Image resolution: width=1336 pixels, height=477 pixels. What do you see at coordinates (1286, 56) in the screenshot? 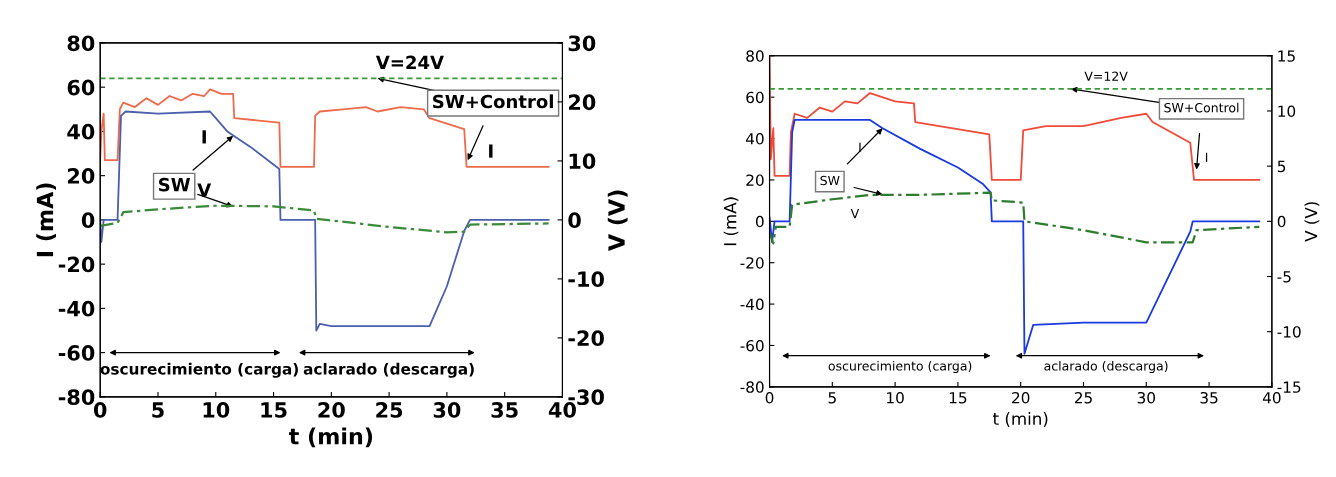
I see `y2-tick-label: 15` at bounding box center [1286, 56].